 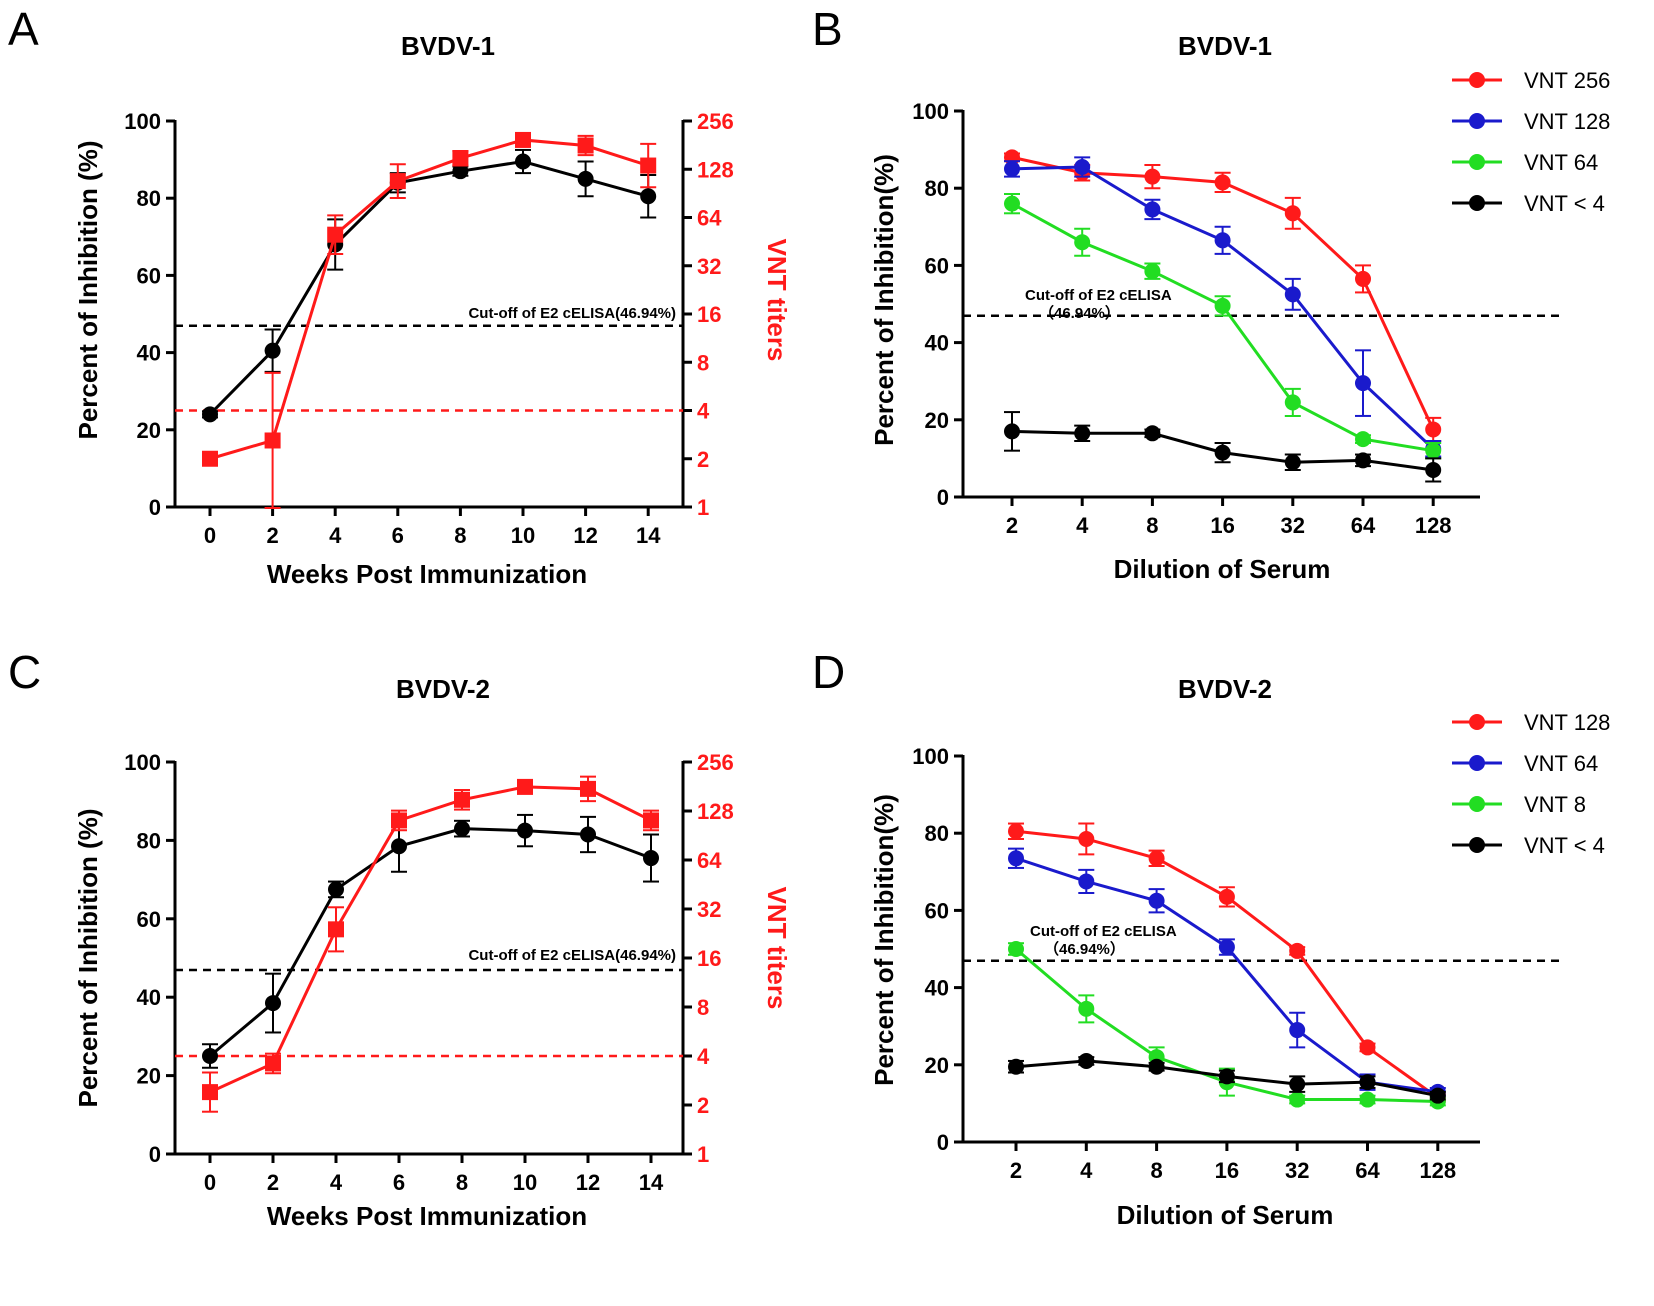 I want to click on y-axis-title: Percent of Inhibition(%), so click(x=884, y=940).